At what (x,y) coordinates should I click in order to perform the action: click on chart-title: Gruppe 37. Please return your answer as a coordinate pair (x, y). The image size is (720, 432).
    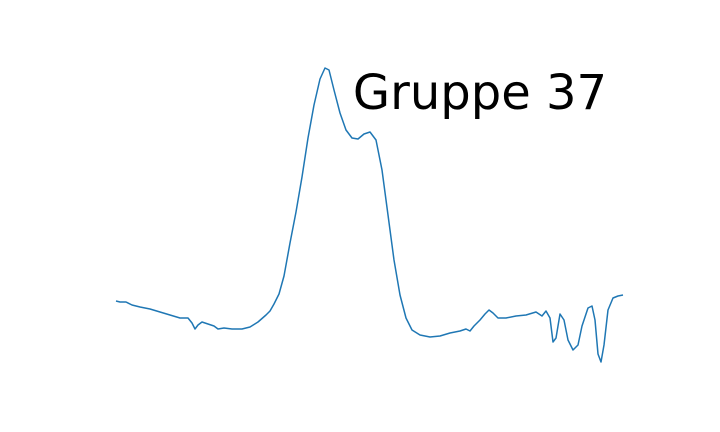
    Looking at the image, I should click on (480, 93).